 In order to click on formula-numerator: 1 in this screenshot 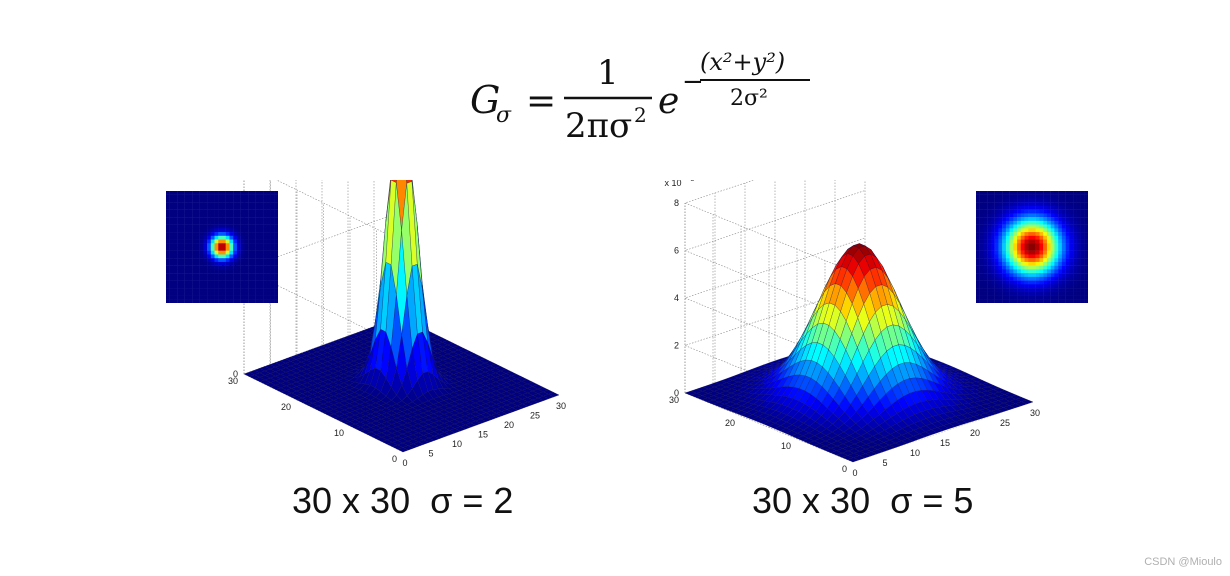, I will do `click(608, 73)`.